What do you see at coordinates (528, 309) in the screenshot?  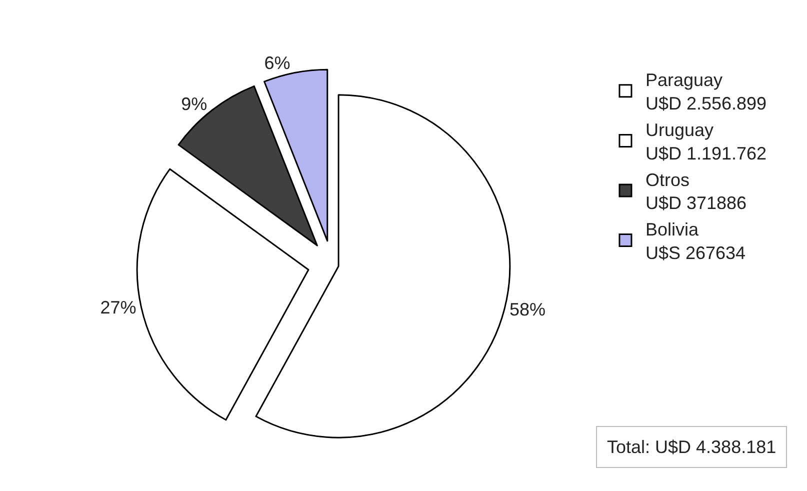 I see `data-label: 58%` at bounding box center [528, 309].